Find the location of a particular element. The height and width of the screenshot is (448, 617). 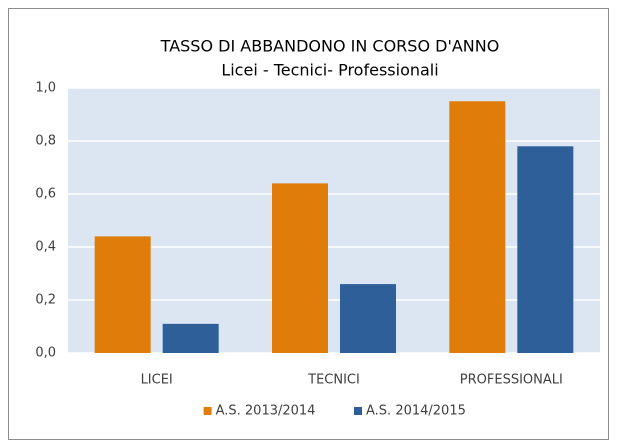

x-tick-label: TECNICI is located at coordinates (333, 380).